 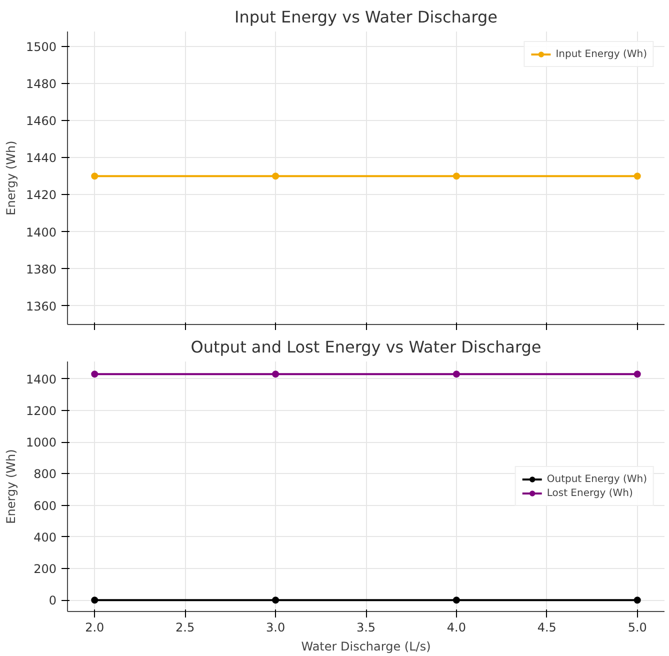 What do you see at coordinates (589, 493) in the screenshot?
I see `legend-label: Lost Energy (Wh)` at bounding box center [589, 493].